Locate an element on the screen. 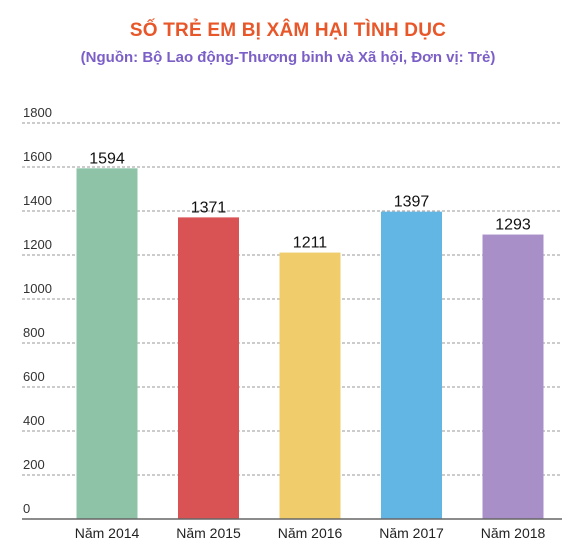 This screenshot has height=560, width=576. data-label: 1293 is located at coordinates (513, 225).